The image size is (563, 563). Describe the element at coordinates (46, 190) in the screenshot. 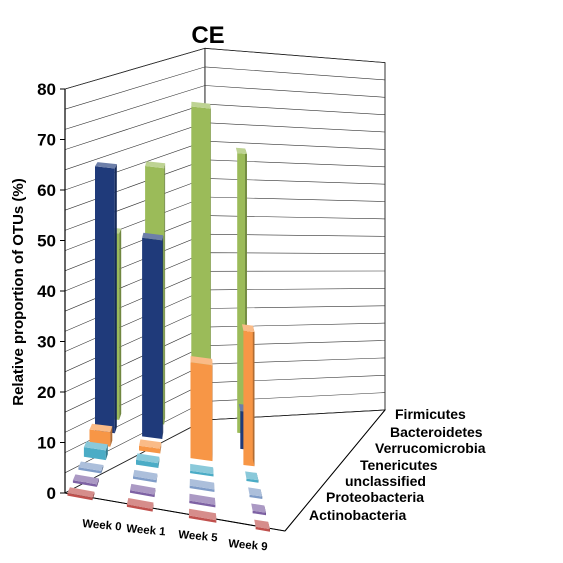

I see `y-tick-label: 60` at that location.